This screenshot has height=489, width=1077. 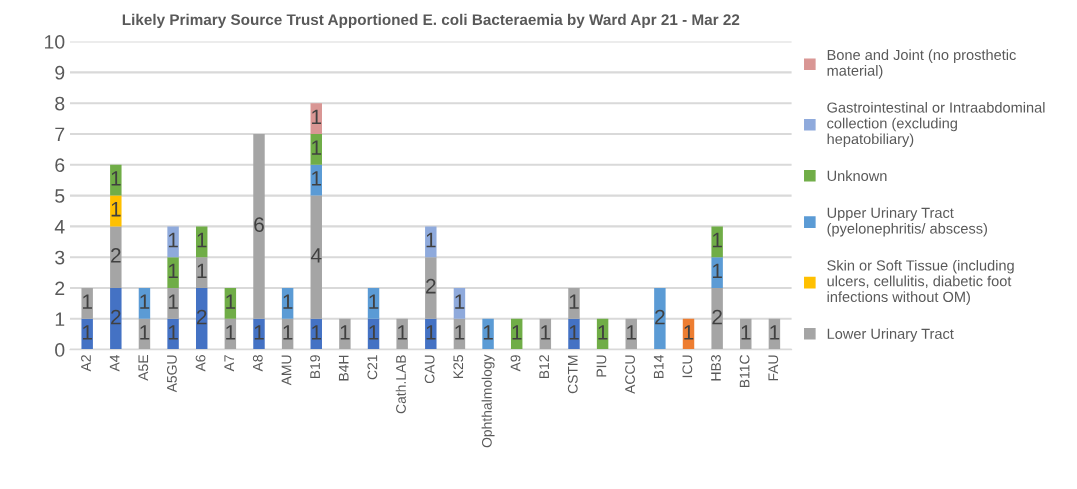 What do you see at coordinates (55, 42) in the screenshot?
I see `y-tick-label: 10` at bounding box center [55, 42].